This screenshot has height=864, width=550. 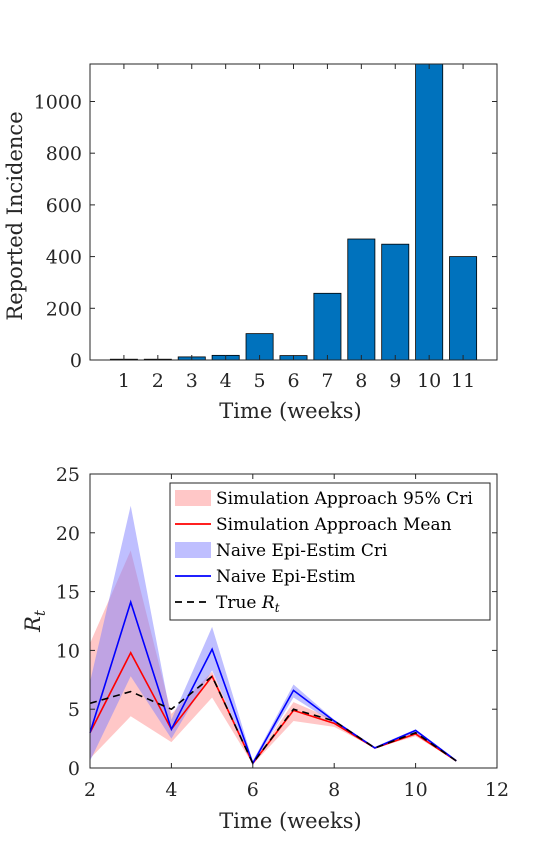 What do you see at coordinates (260, 381) in the screenshot?
I see `x-tick-label: 5` at bounding box center [260, 381].